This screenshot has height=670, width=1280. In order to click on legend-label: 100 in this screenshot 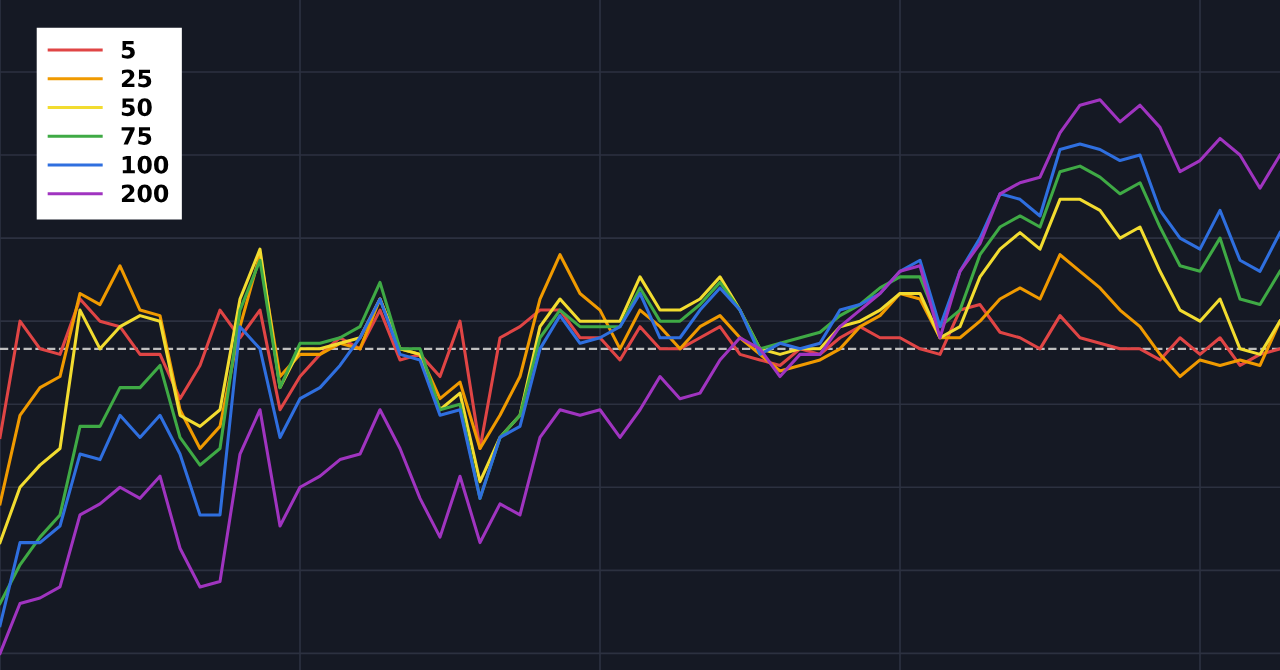, I will do `click(145, 164)`.